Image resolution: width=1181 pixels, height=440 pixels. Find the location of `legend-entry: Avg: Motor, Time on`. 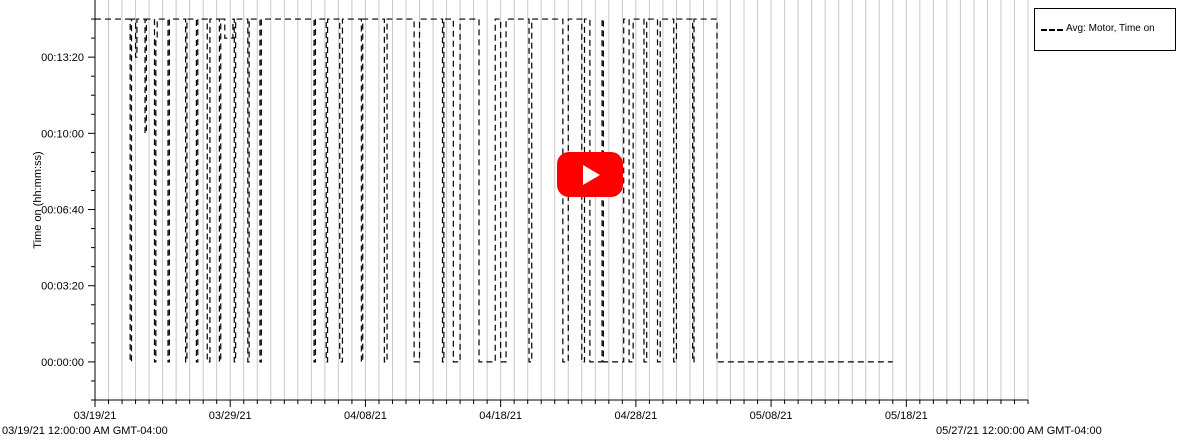

legend-entry: Avg: Motor, Time on is located at coordinates (1110, 28).